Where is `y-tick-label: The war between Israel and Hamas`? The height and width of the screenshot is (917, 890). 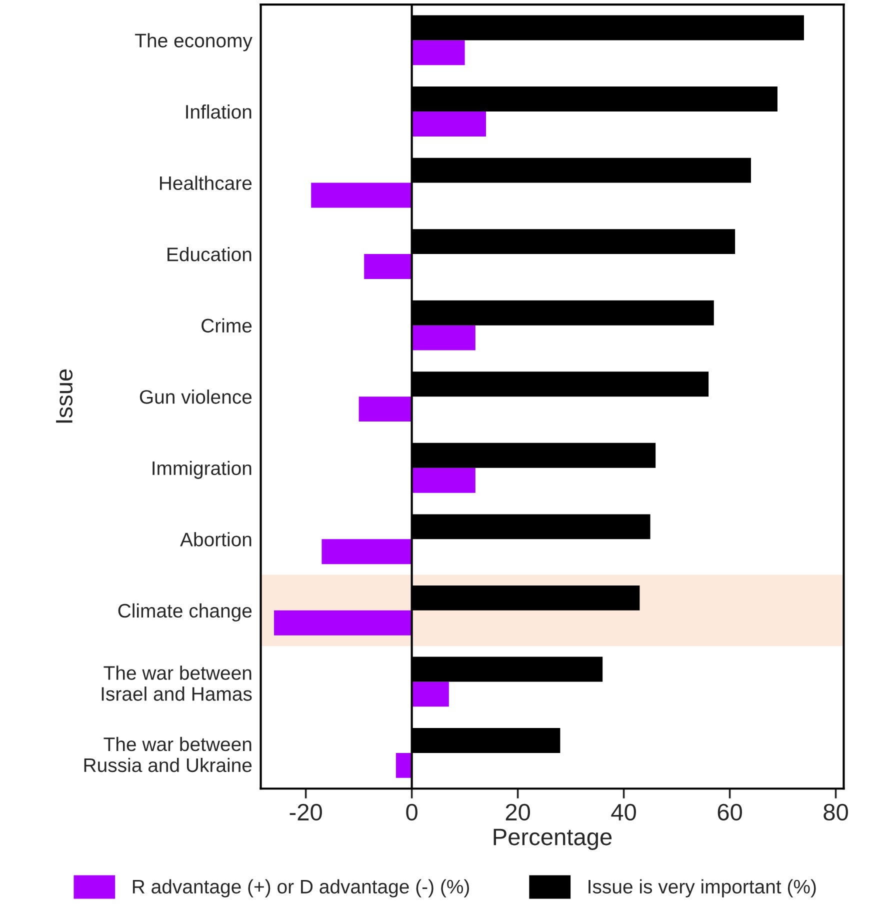 y-tick-label: The war between Israel and Hamas is located at coordinates (177, 683).